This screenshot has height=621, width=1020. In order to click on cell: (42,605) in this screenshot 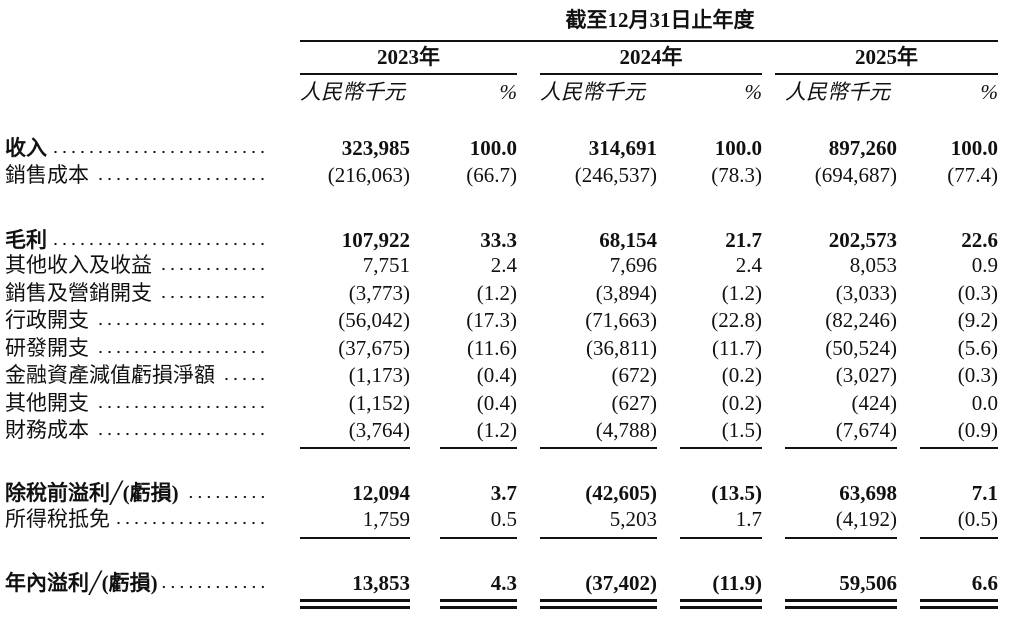, I will do `click(621, 493)`.